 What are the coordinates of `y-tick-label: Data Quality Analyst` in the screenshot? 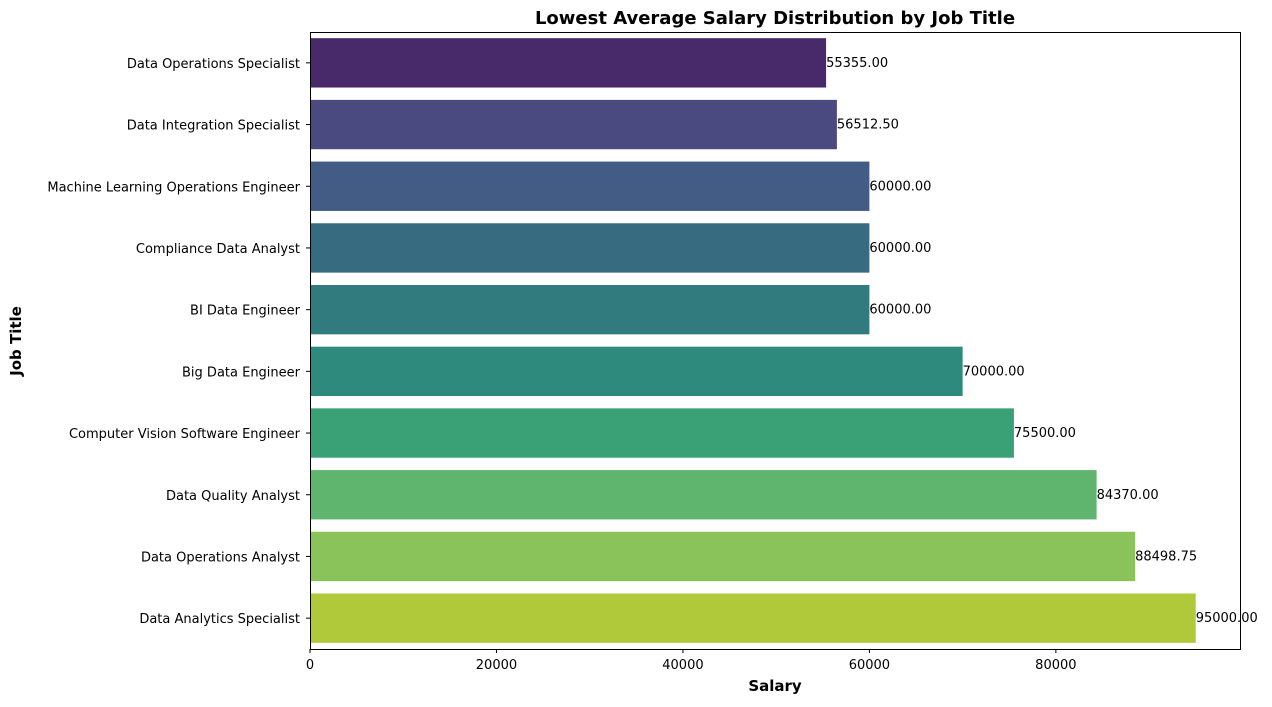 It's located at (233, 496).